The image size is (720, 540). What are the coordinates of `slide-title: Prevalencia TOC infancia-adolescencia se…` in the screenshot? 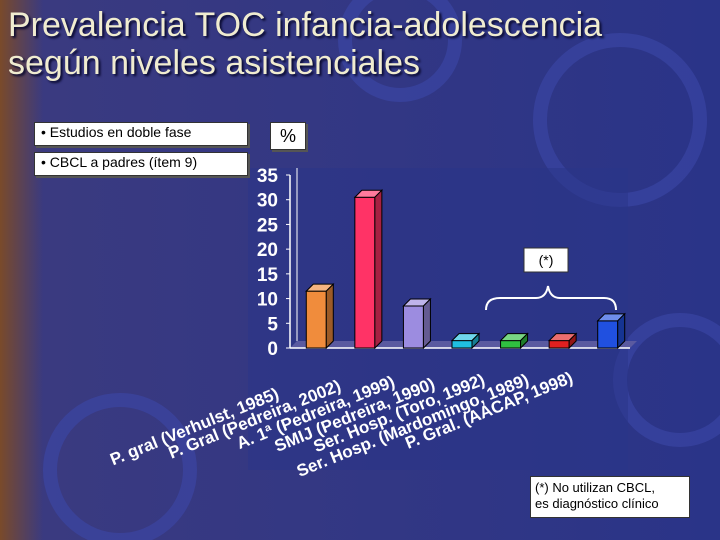 It's located at (363, 44).